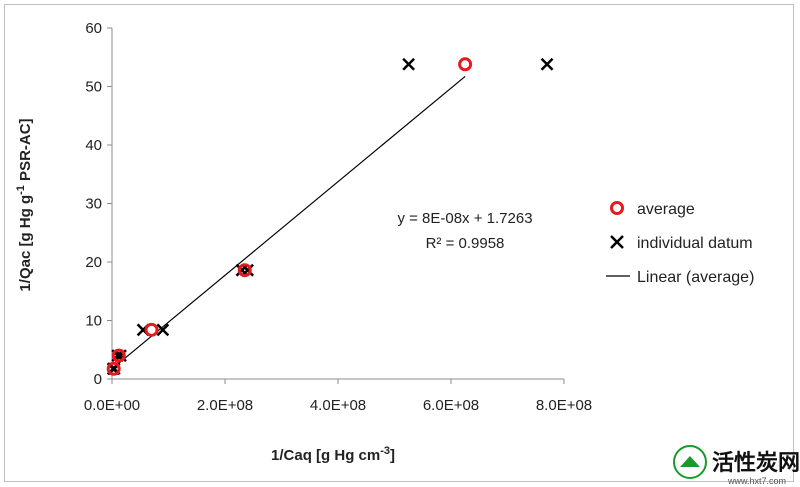 The image size is (800, 487). Describe the element at coordinates (93, 262) in the screenshot. I see `y-tick-label: 20` at that location.